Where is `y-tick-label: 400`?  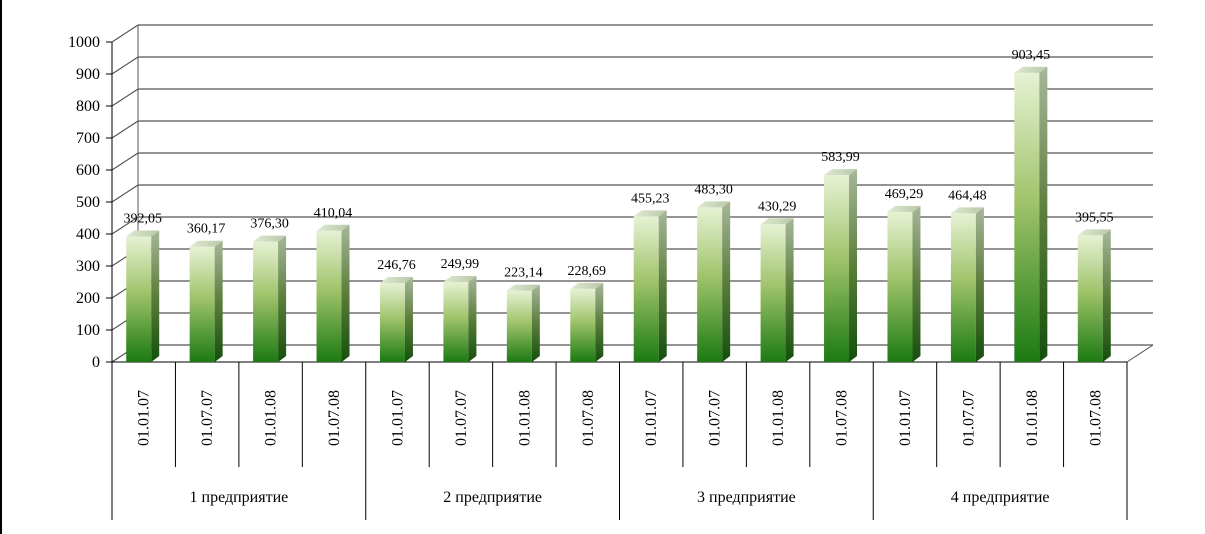
y-tick-label: 400 is located at coordinates (88, 234).